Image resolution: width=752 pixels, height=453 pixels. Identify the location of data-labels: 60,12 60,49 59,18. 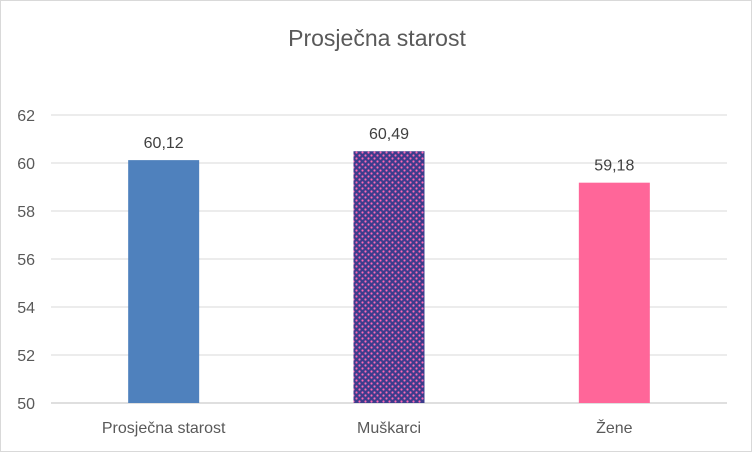
(389, 150).